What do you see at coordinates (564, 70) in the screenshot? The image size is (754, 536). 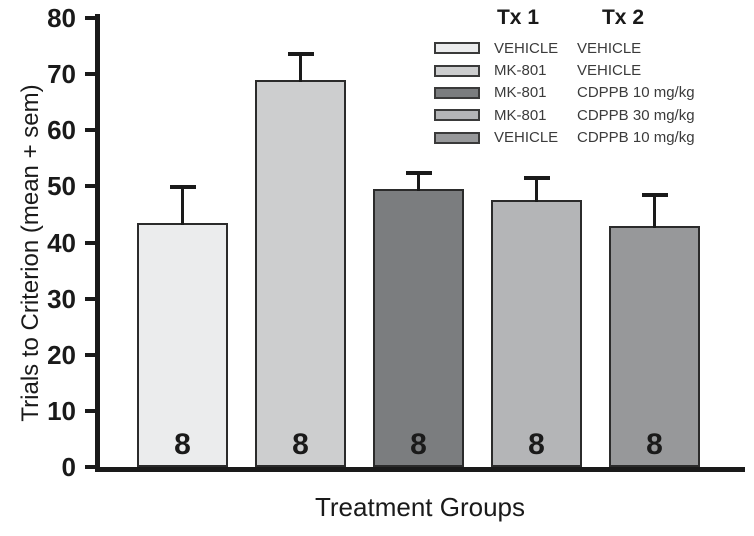 I see `legend-row: MK-801 VEHICLE` at bounding box center [564, 70].